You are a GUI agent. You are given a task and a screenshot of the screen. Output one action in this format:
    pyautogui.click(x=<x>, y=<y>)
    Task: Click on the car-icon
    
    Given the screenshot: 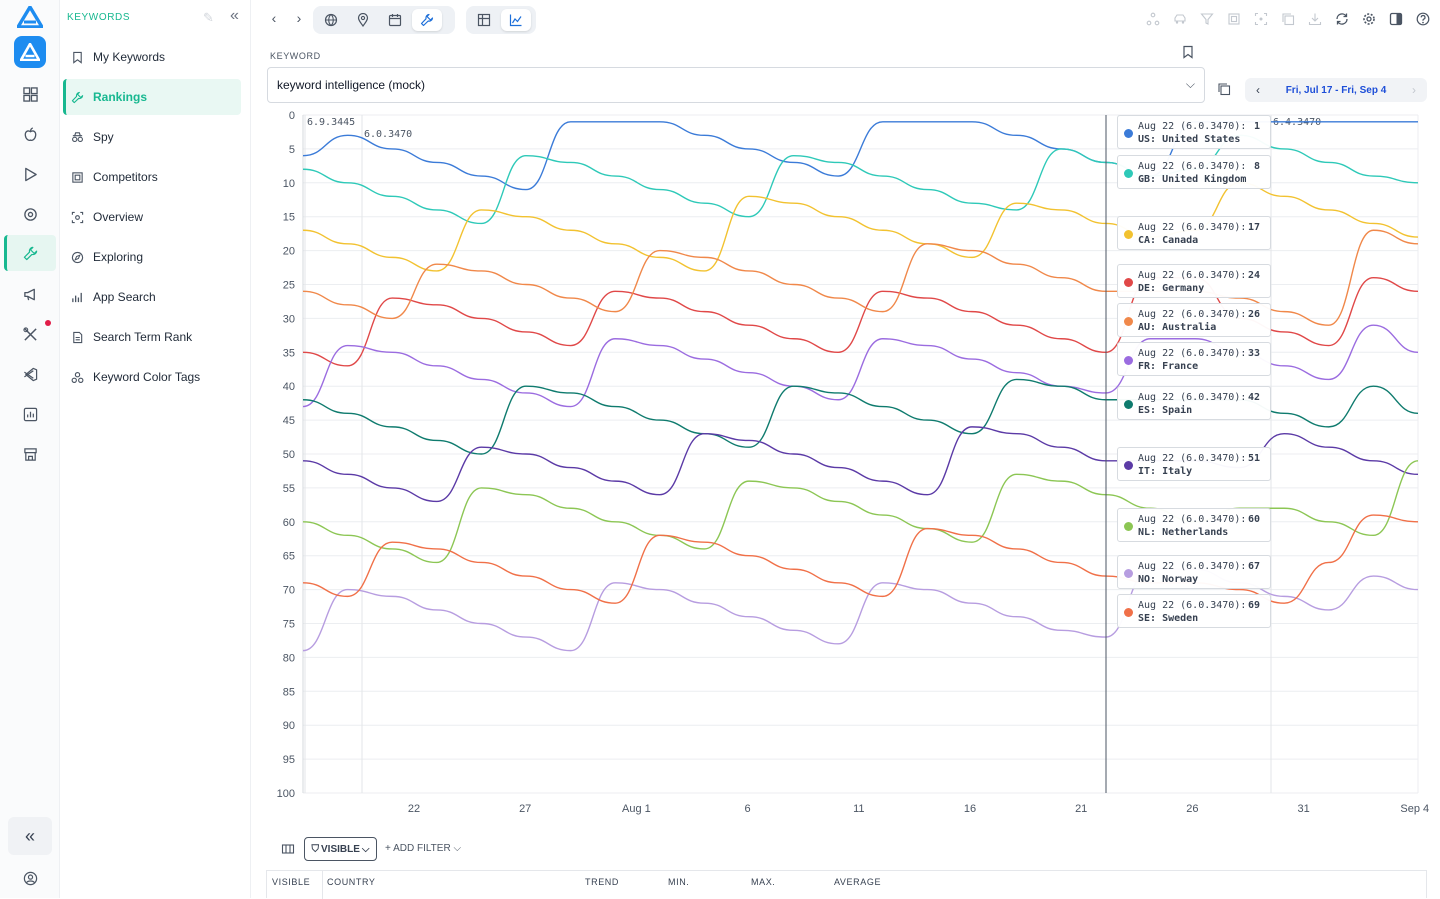 What is the action you would take?
    pyautogui.click(x=1179, y=18)
    